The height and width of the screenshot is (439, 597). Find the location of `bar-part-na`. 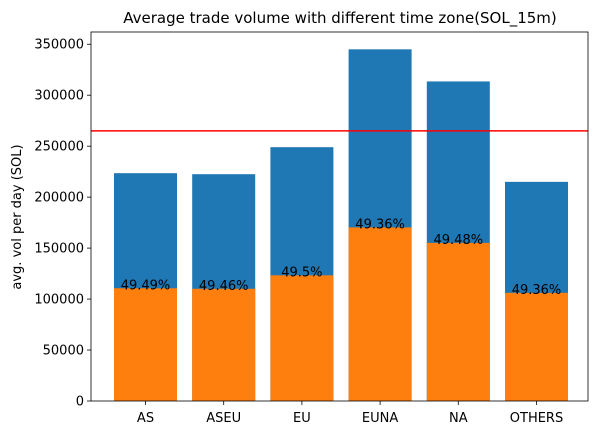

bar-part-na is located at coordinates (458, 321).